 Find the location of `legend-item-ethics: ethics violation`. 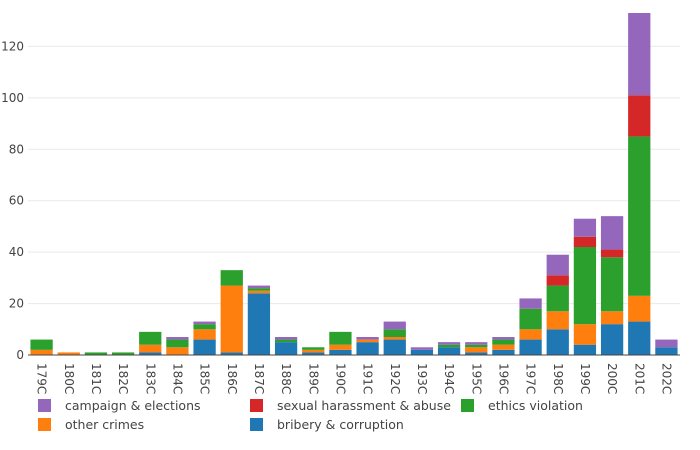

legend-item-ethics: ethics violation is located at coordinates (522, 405).